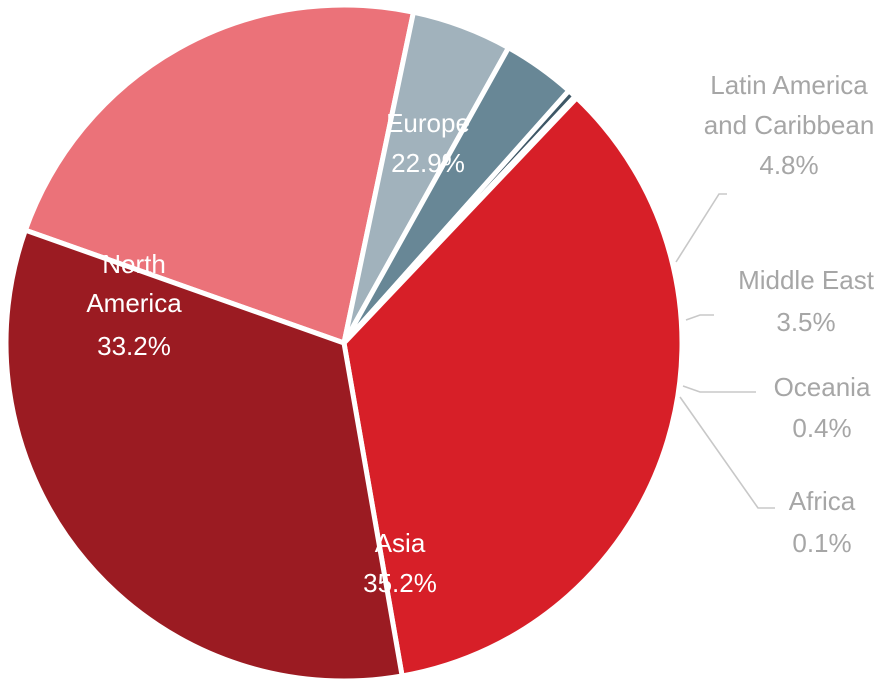 The height and width of the screenshot is (689, 883). Describe the element at coordinates (821, 428) in the screenshot. I see `slice-value-label: 0.4%` at that location.